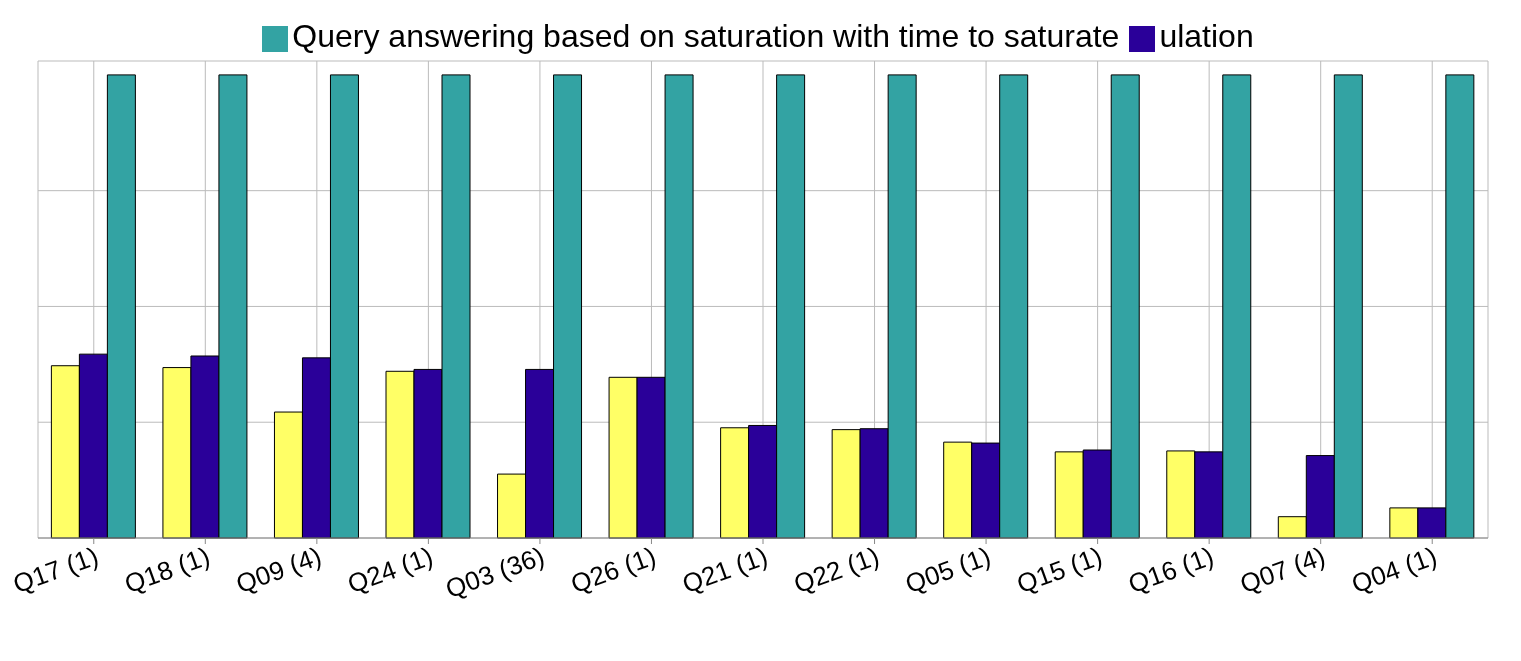  Describe the element at coordinates (1206, 36) in the screenshot. I see `legend-label: ulation` at that location.